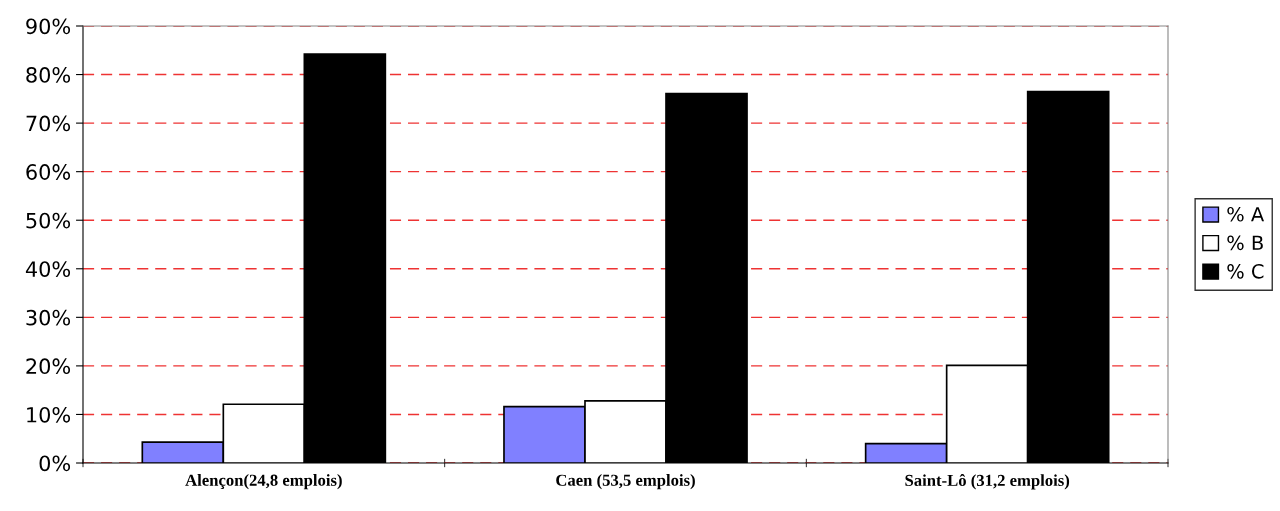 This screenshot has width=1280, height=511. I want to click on legend-label: % B, so click(1245, 243).